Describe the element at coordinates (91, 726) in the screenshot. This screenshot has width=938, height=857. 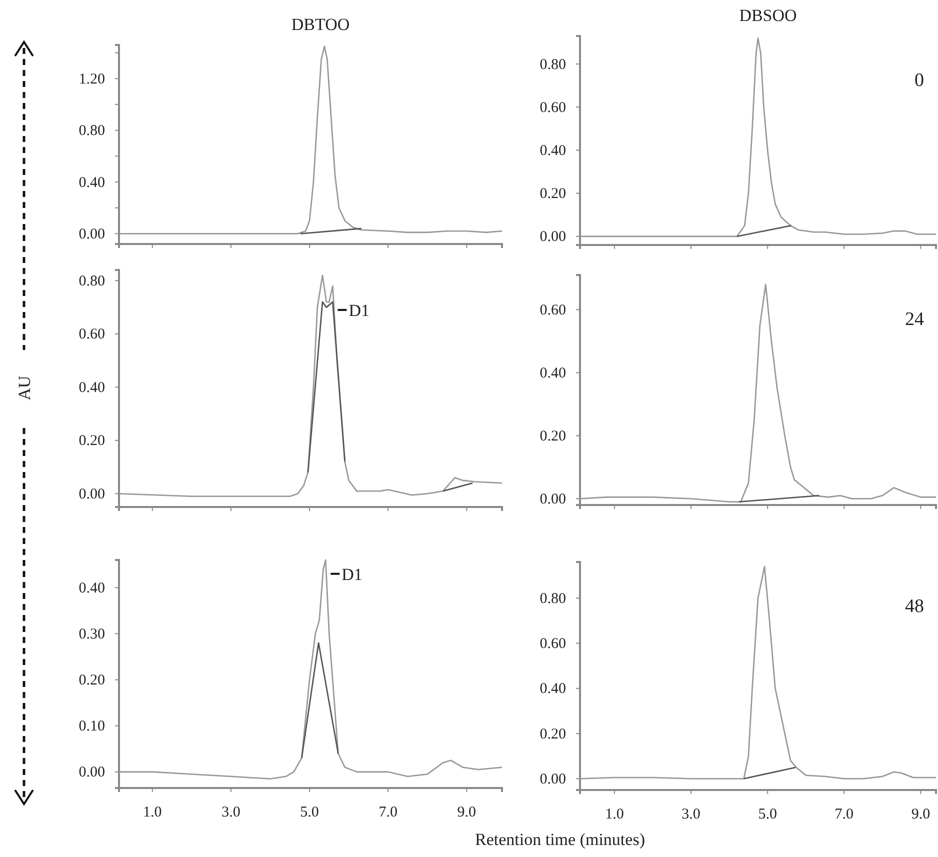
I see `y-tick-label: 0.10` at that location.